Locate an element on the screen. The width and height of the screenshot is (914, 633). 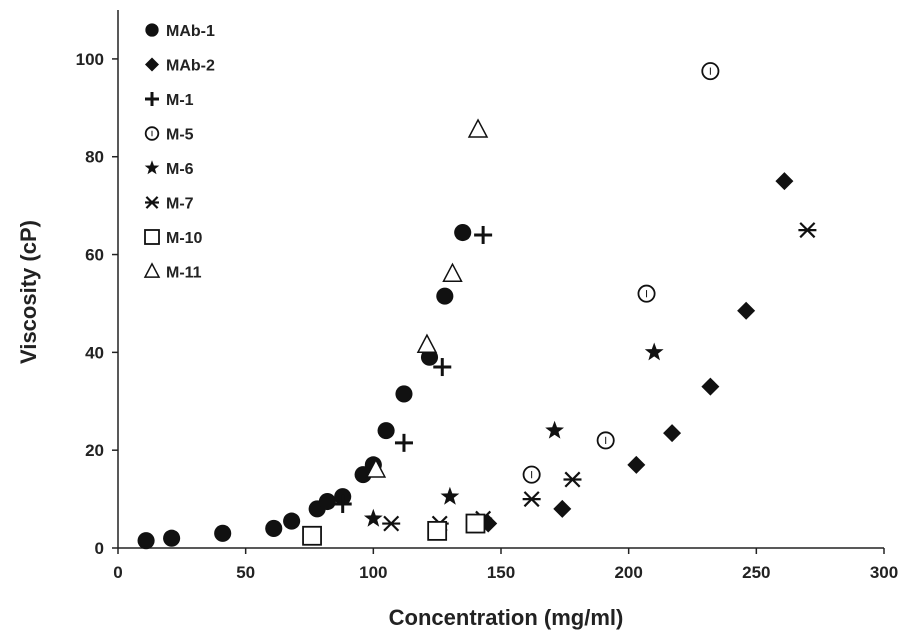
legend: MAb-1 MAb-2 M-1 M-5 M-6 M-7 M-10 M-11 is located at coordinates (179, 152).